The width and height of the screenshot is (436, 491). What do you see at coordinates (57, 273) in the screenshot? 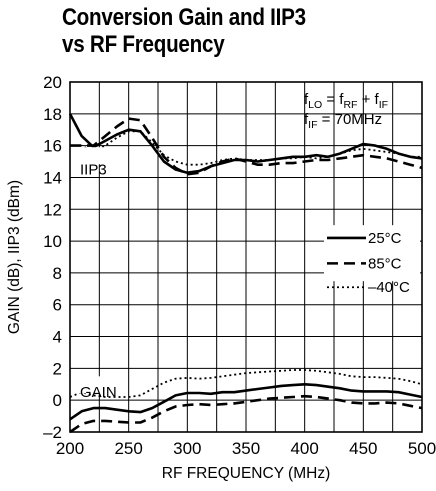
I see `y-tick-label: 8` at bounding box center [57, 273].